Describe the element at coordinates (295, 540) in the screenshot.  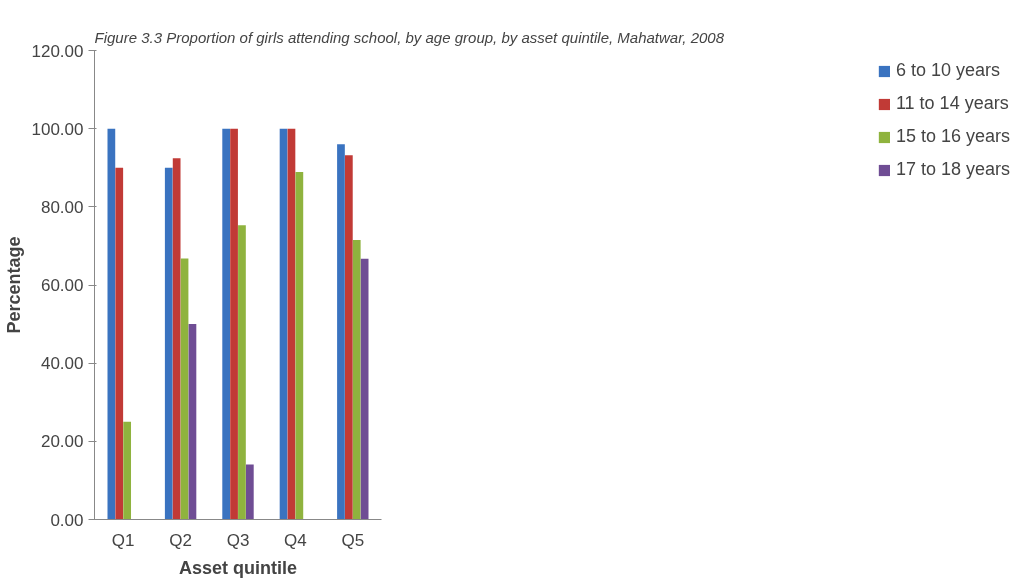
I see `x-tick-label: Q4` at that location.